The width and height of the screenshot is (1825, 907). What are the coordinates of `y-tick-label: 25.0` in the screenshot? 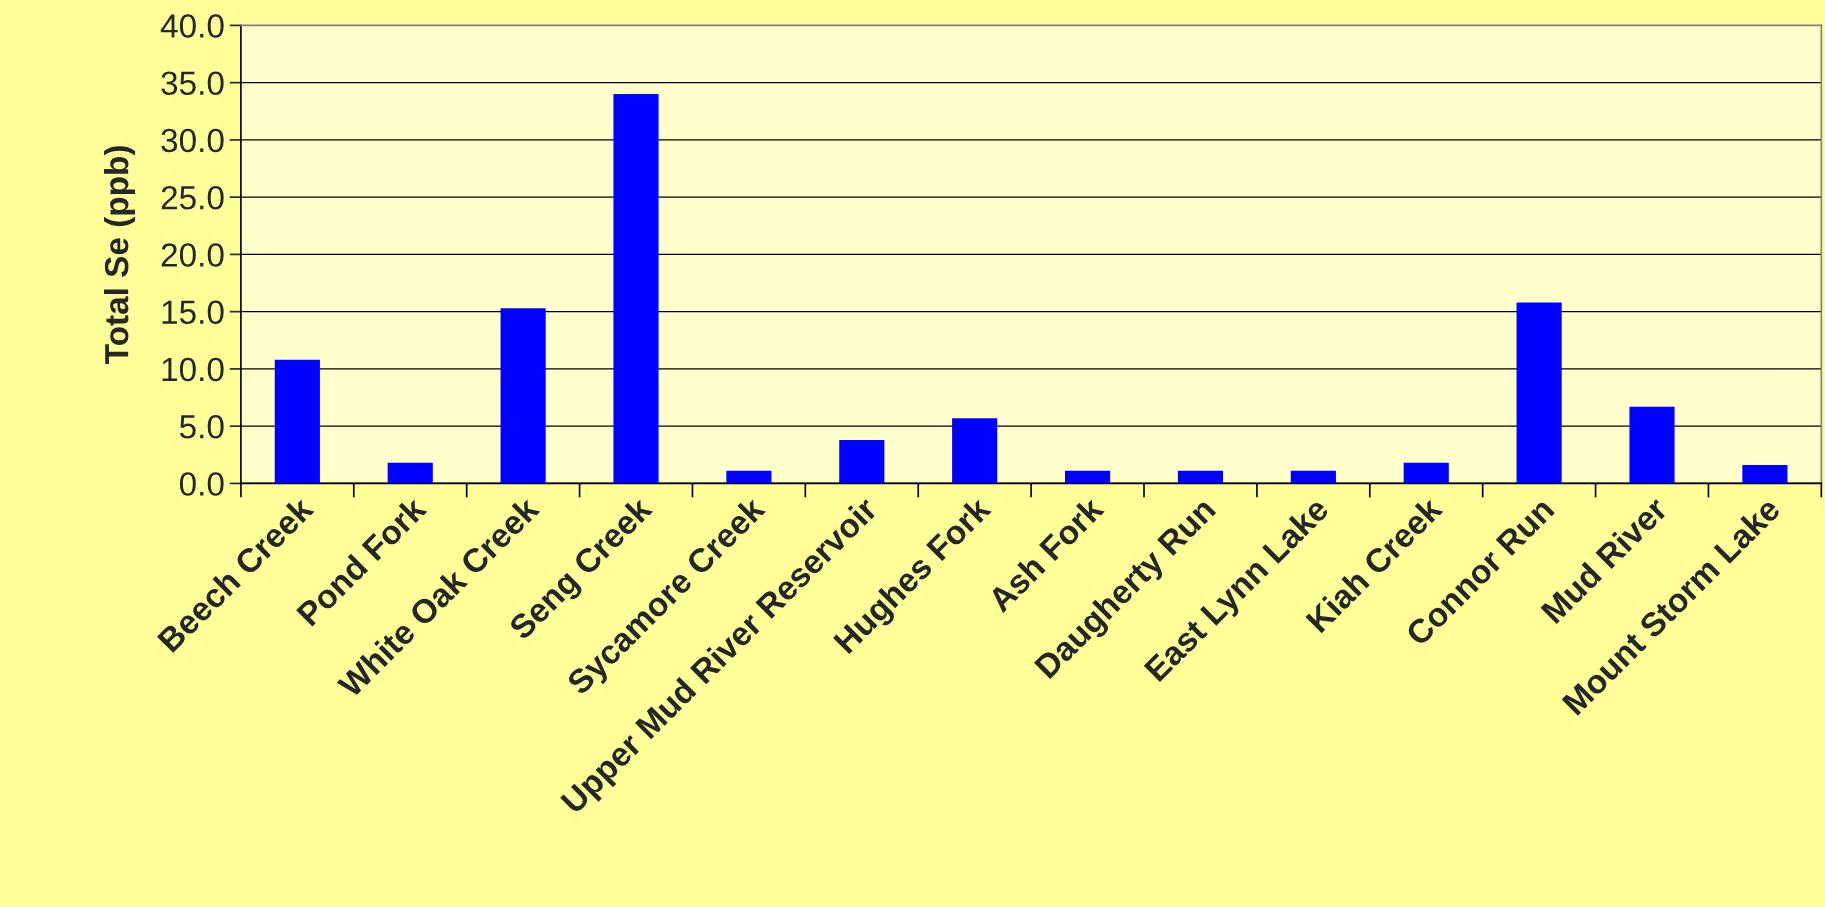 It's located at (192, 197).